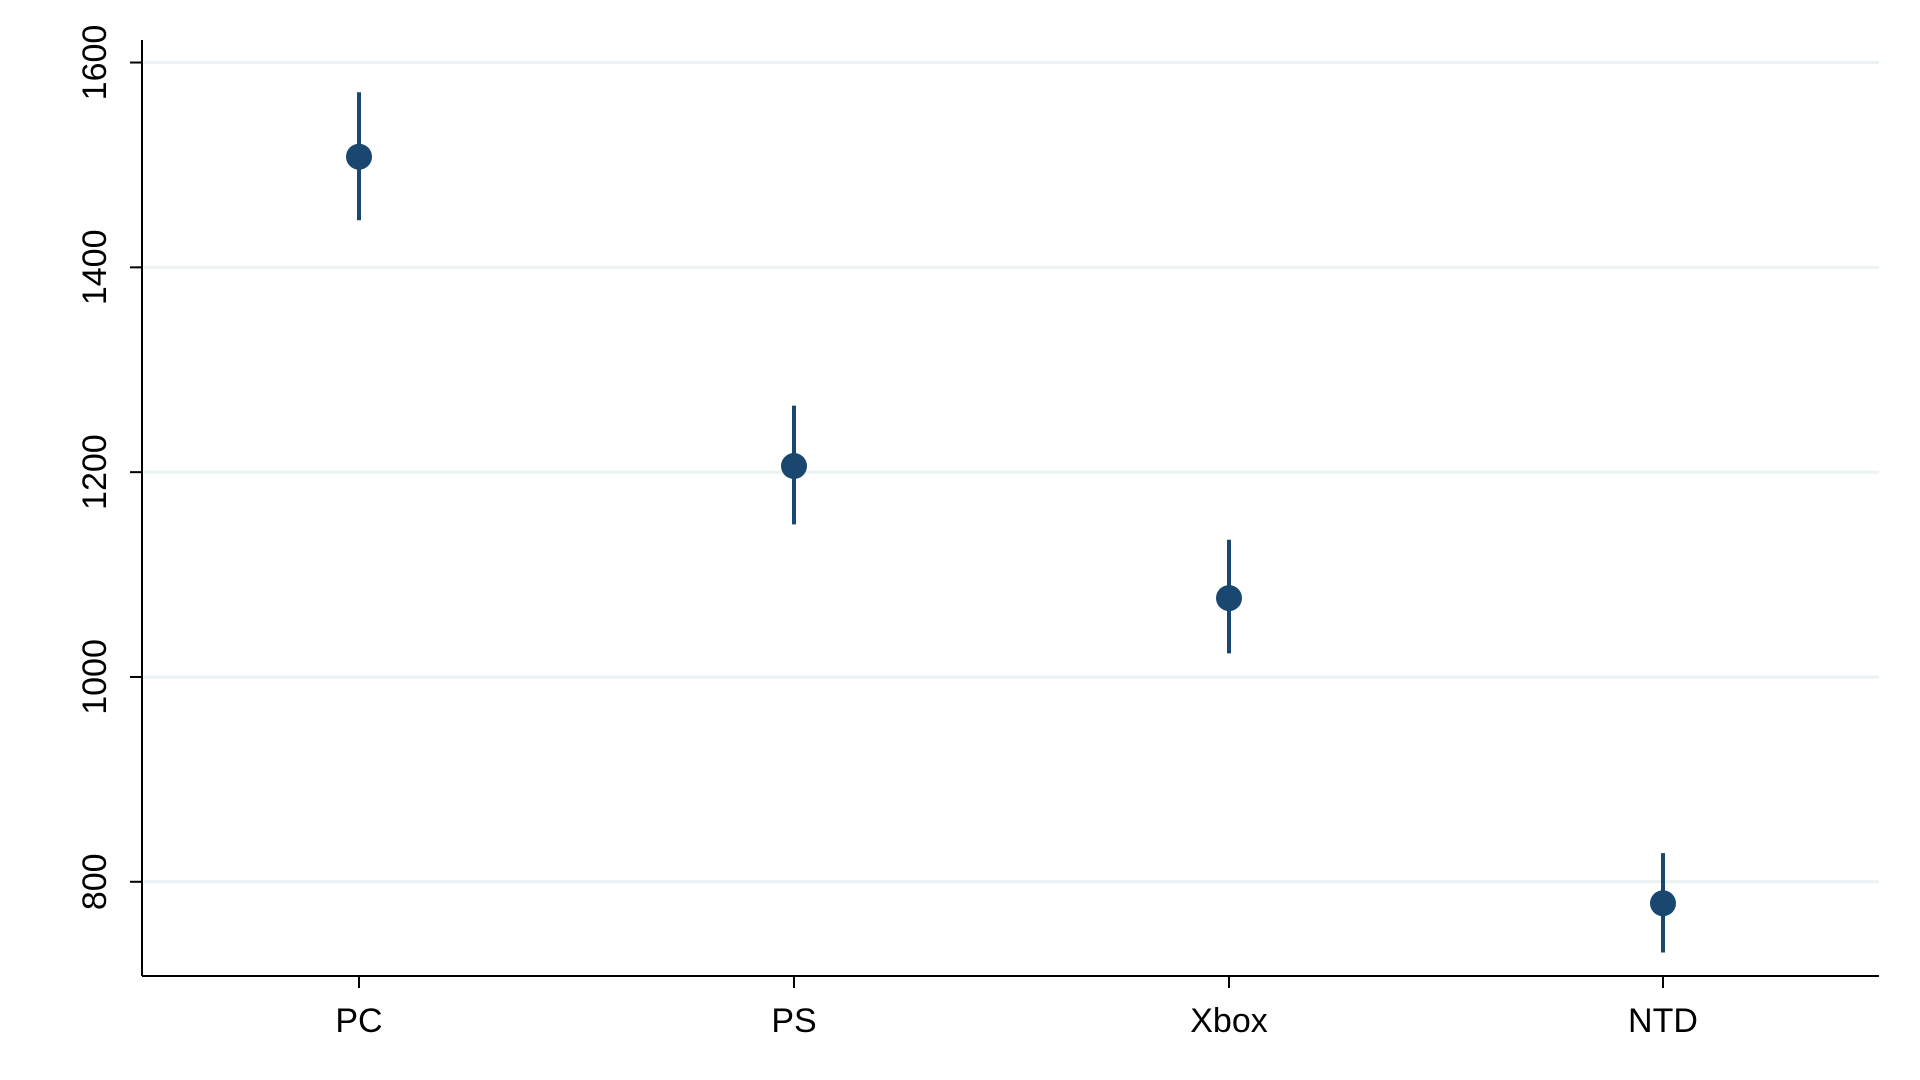  I want to click on x-tick-label-pc: PC, so click(358, 1021).